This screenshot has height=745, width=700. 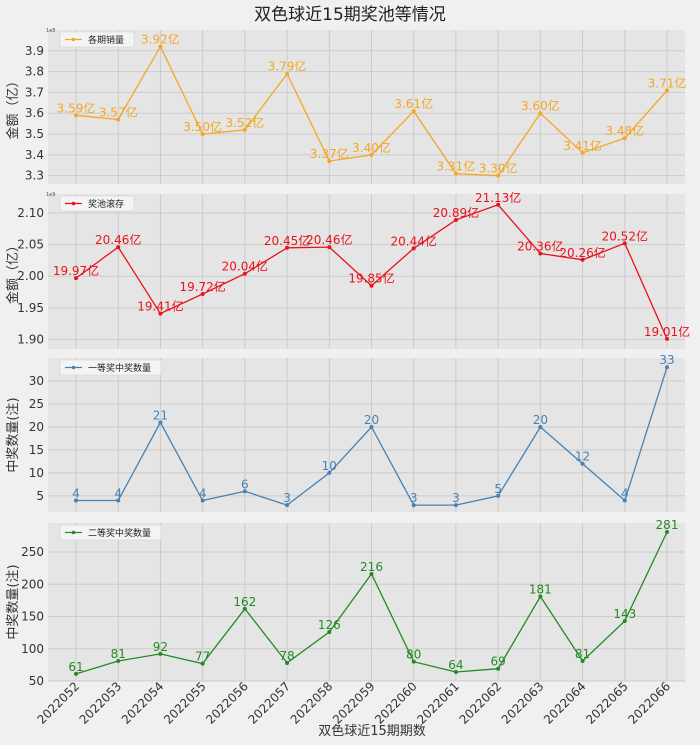 What do you see at coordinates (540, 590) in the screenshot?
I see `data-label: 181` at bounding box center [540, 590].